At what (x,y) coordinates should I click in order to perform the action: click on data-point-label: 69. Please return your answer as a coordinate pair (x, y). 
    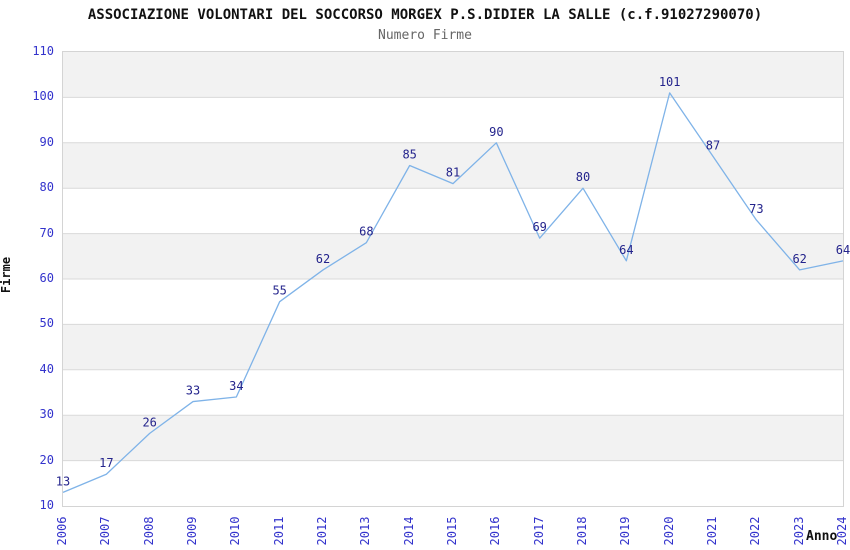
    Looking at the image, I should click on (539, 227).